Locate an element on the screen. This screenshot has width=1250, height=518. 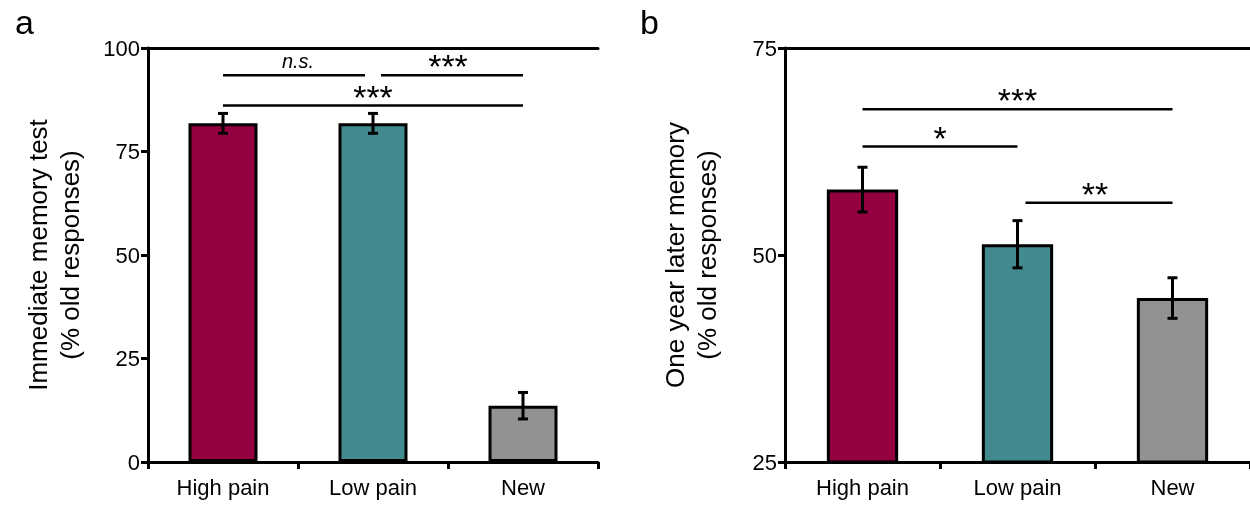
y-tick-label: 0 is located at coordinates (133, 462).